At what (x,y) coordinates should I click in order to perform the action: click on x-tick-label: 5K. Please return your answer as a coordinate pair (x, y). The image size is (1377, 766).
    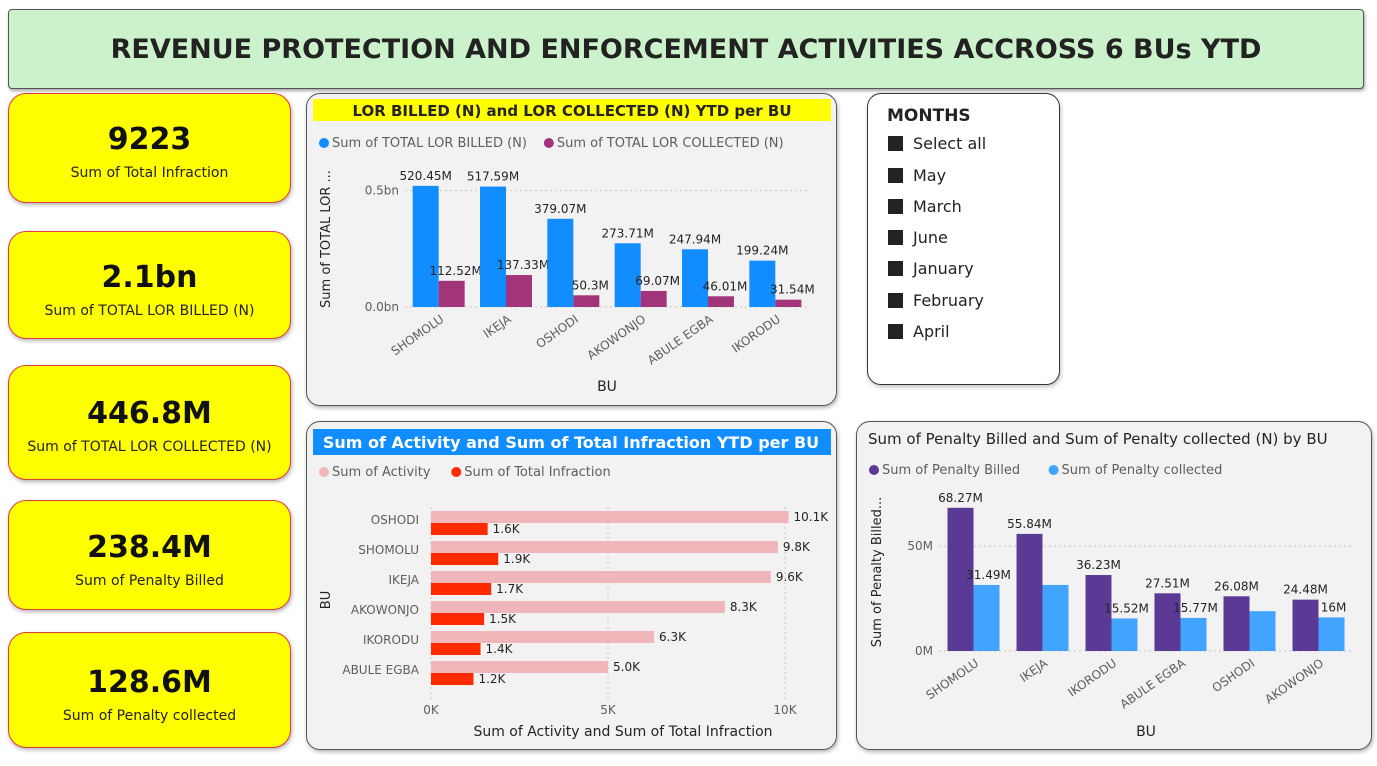
    Looking at the image, I should click on (608, 710).